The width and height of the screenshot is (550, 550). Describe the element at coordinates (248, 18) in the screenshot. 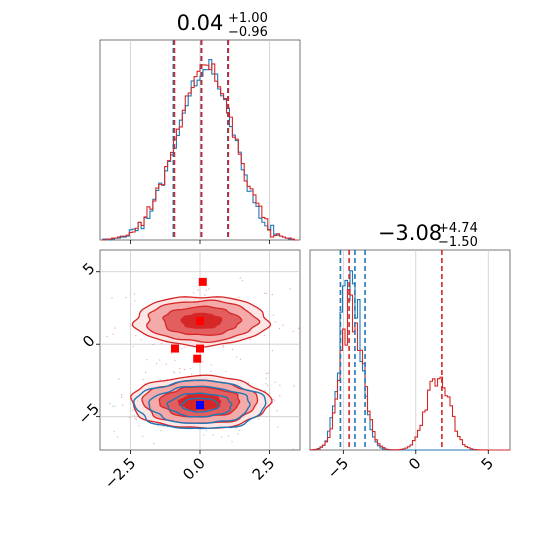

I see `title-plus: +1.00` at that location.